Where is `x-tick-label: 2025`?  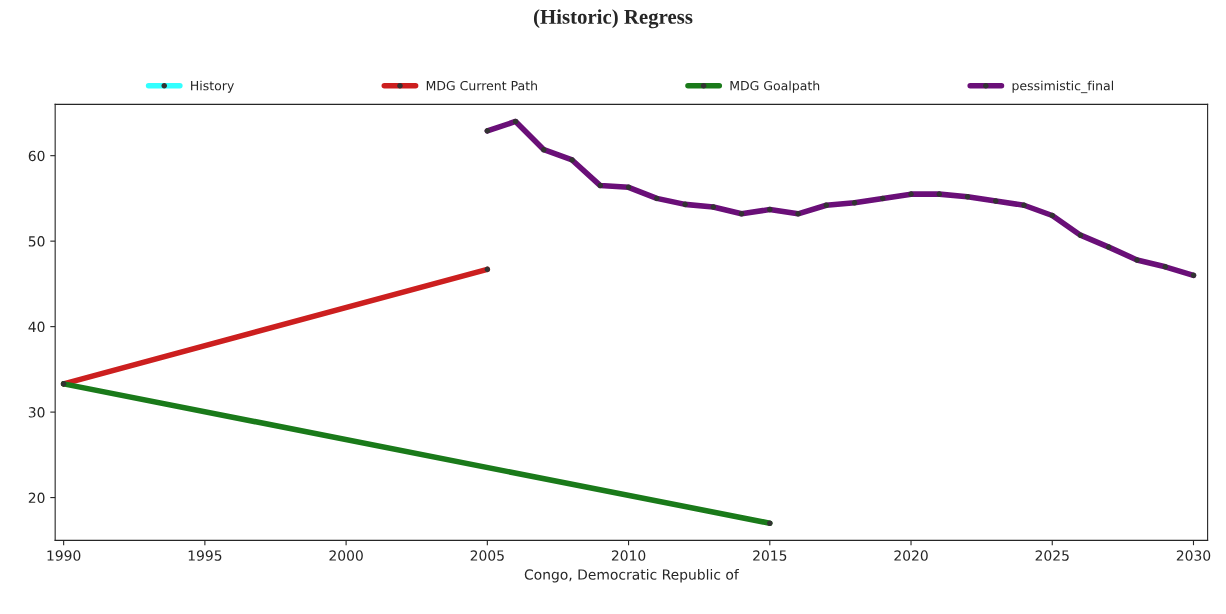
x-tick-label: 2025 is located at coordinates (1052, 555).